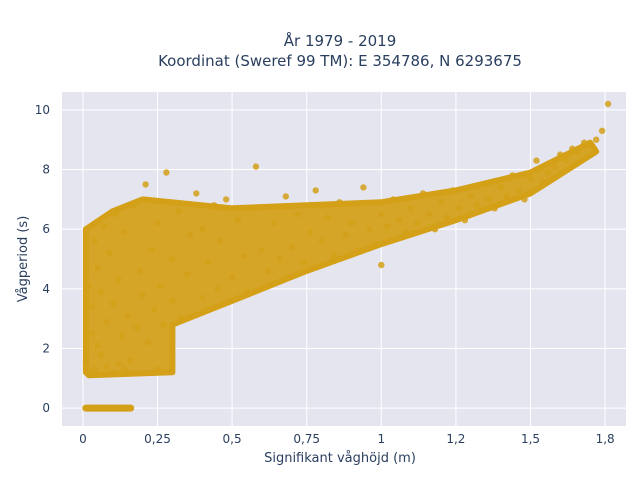 This screenshot has width=640, height=480. I want to click on y-tick-label: 6, so click(46, 229).